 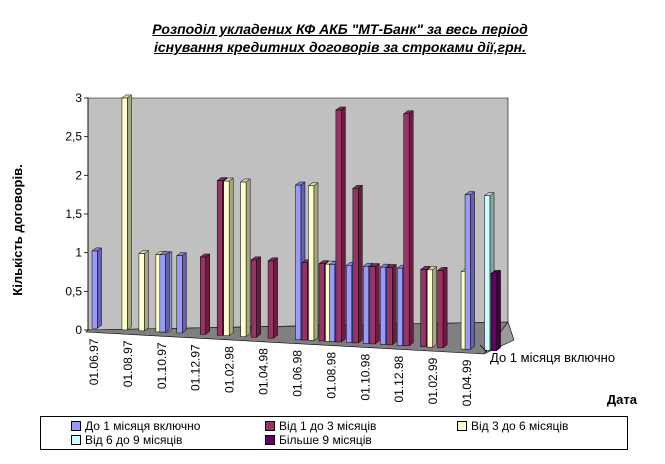 I want to click on bar-До-1-місяця-включно-01.06.98, so click(x=298, y=262).